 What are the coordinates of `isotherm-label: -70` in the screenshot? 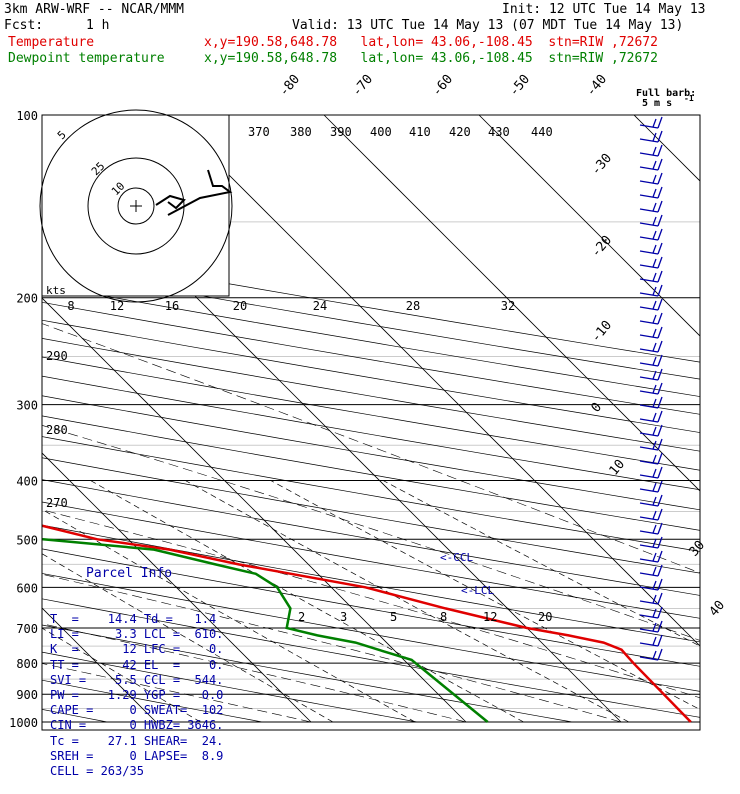 It's located at (363, 86).